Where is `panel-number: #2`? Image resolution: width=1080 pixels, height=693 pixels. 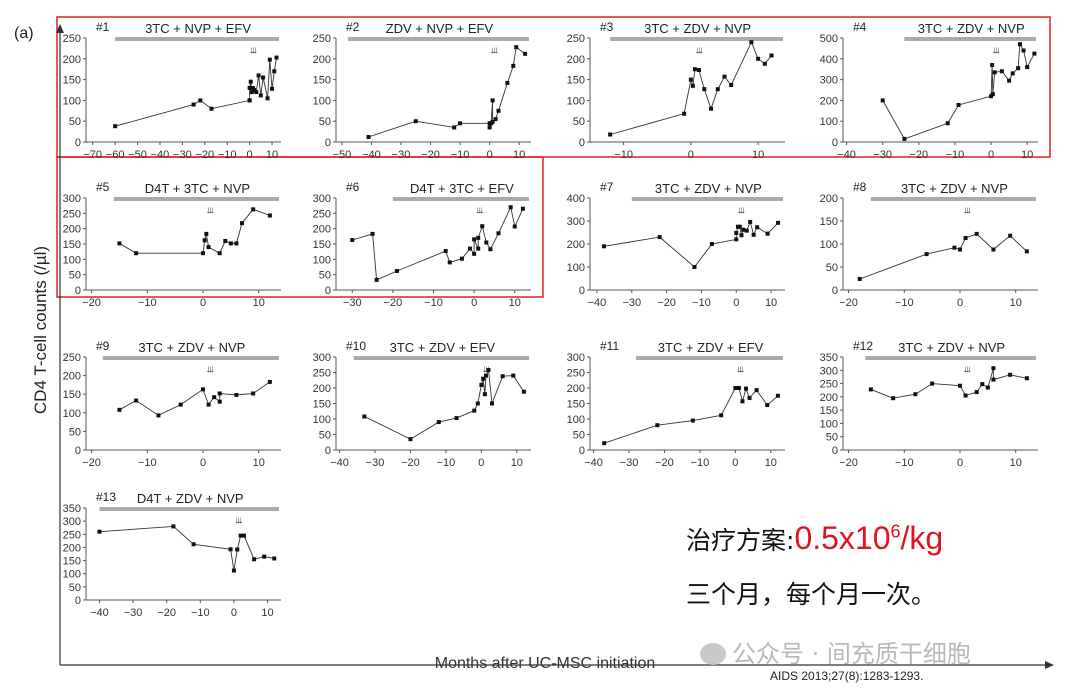 panel-number: #2 is located at coordinates (353, 27).